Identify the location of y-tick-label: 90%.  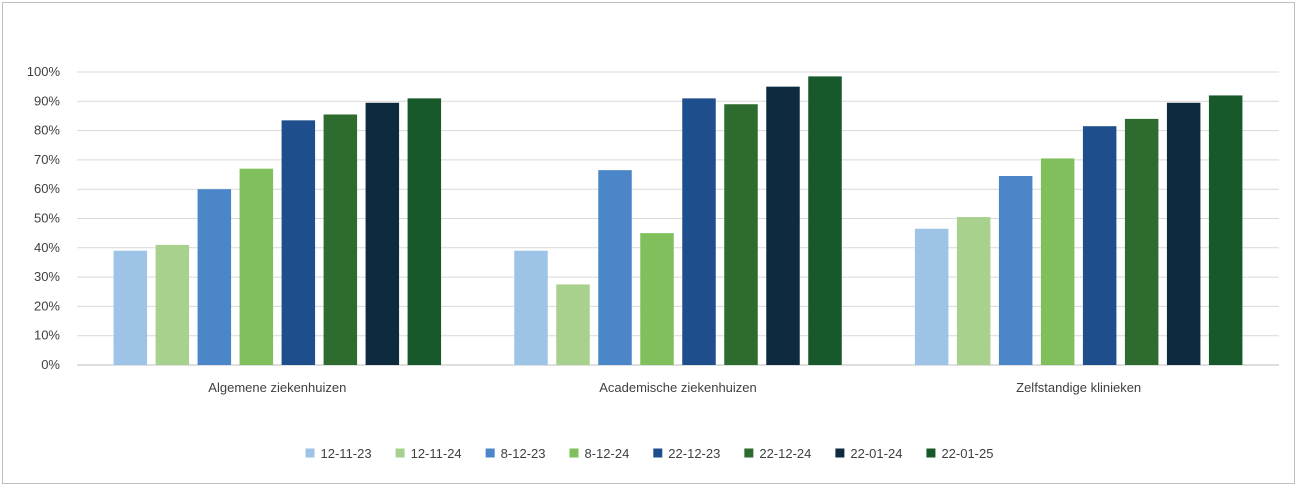
(47, 100).